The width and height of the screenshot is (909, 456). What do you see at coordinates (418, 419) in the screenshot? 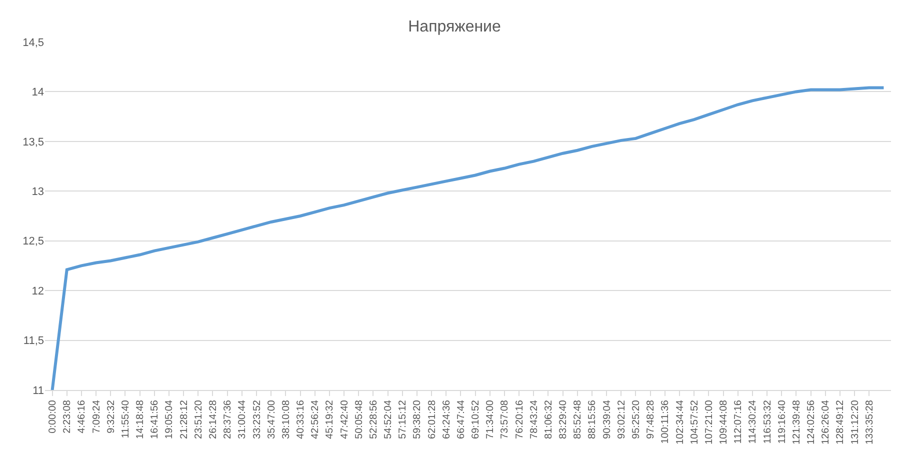
I see `x-tick-label: 59:38:20` at bounding box center [418, 419].